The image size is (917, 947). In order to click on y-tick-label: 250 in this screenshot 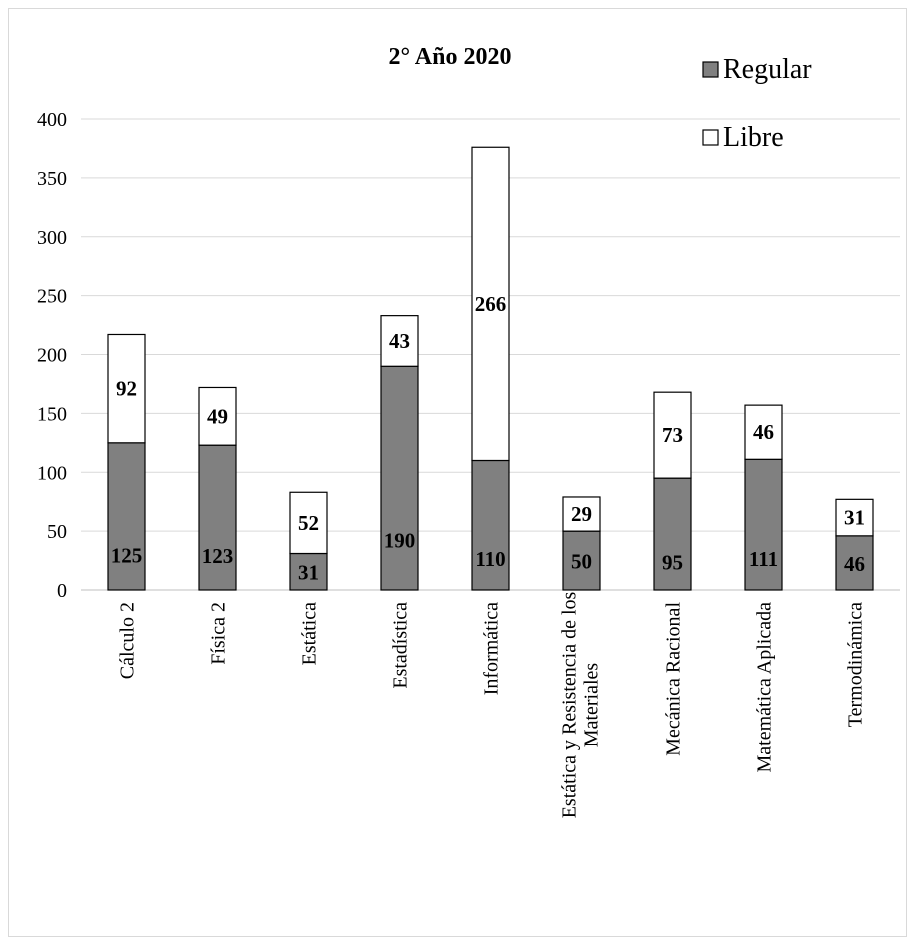, I will do `click(52, 297)`.